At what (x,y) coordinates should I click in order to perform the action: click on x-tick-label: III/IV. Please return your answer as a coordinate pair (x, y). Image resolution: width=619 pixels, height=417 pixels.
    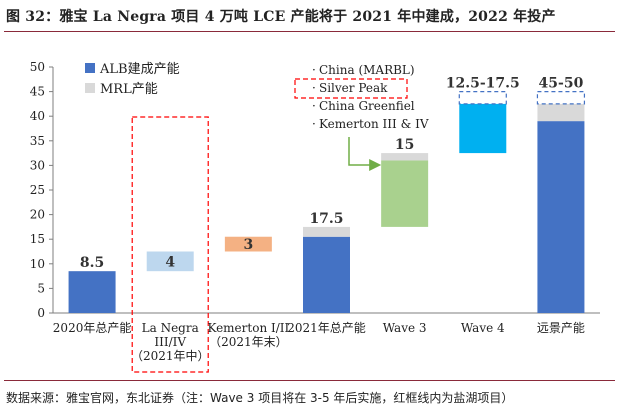
    Looking at the image, I should click on (170, 342).